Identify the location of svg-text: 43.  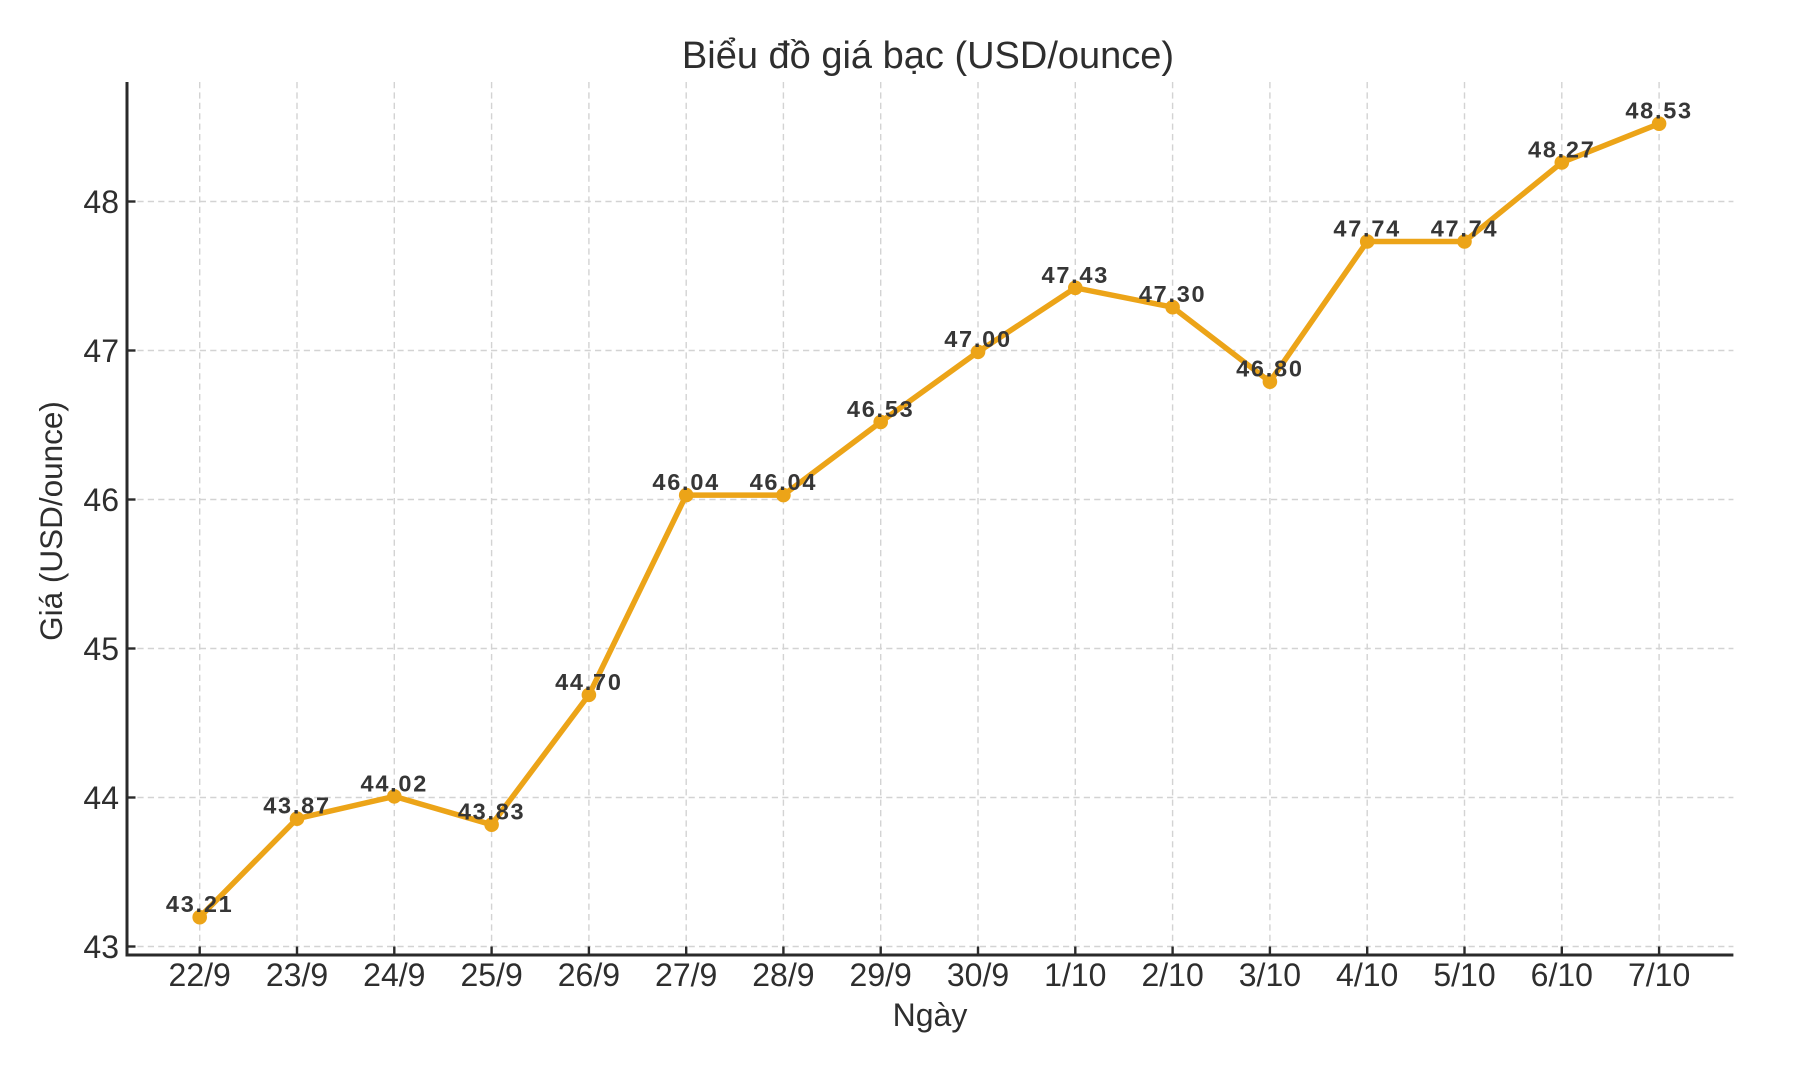
(101, 947).